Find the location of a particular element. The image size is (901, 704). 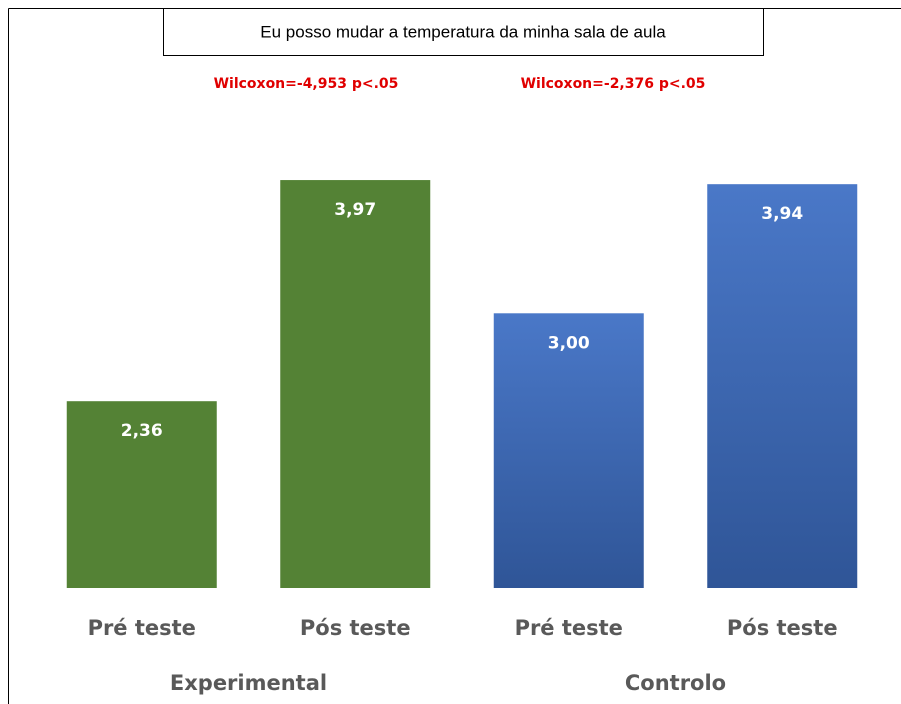

group-label: Controlo is located at coordinates (675, 683).